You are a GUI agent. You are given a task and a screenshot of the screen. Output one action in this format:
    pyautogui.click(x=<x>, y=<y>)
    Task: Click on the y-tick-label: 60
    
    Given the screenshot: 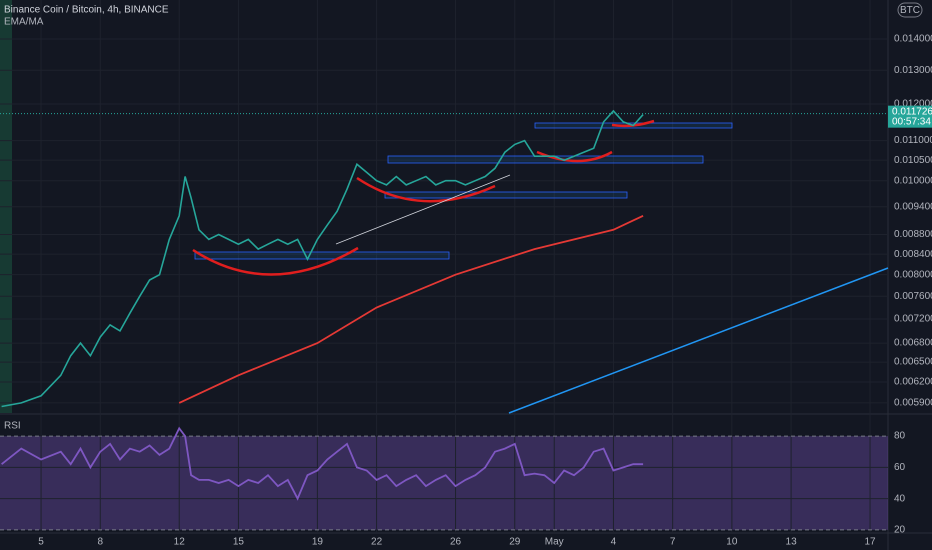 What is the action you would take?
    pyautogui.click(x=900, y=467)
    